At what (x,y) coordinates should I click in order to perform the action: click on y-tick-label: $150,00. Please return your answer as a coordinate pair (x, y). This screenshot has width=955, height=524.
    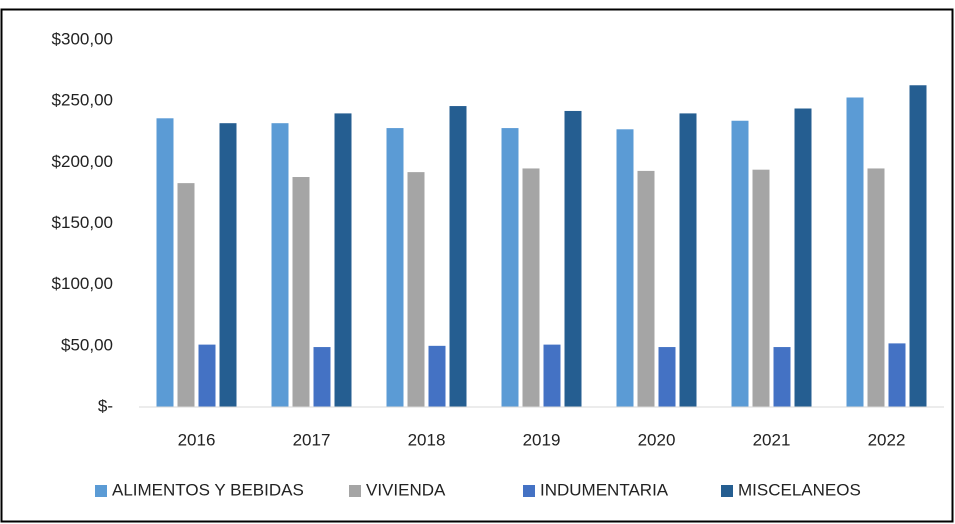
    Looking at the image, I should click on (82, 222).